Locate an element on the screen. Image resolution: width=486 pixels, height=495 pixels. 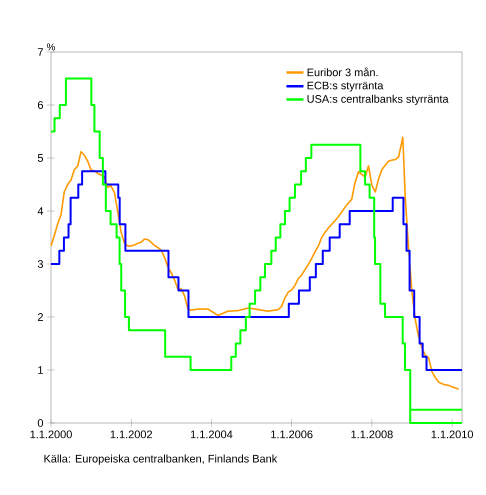
x-tick-label: 1.1.2002 is located at coordinates (131, 434).